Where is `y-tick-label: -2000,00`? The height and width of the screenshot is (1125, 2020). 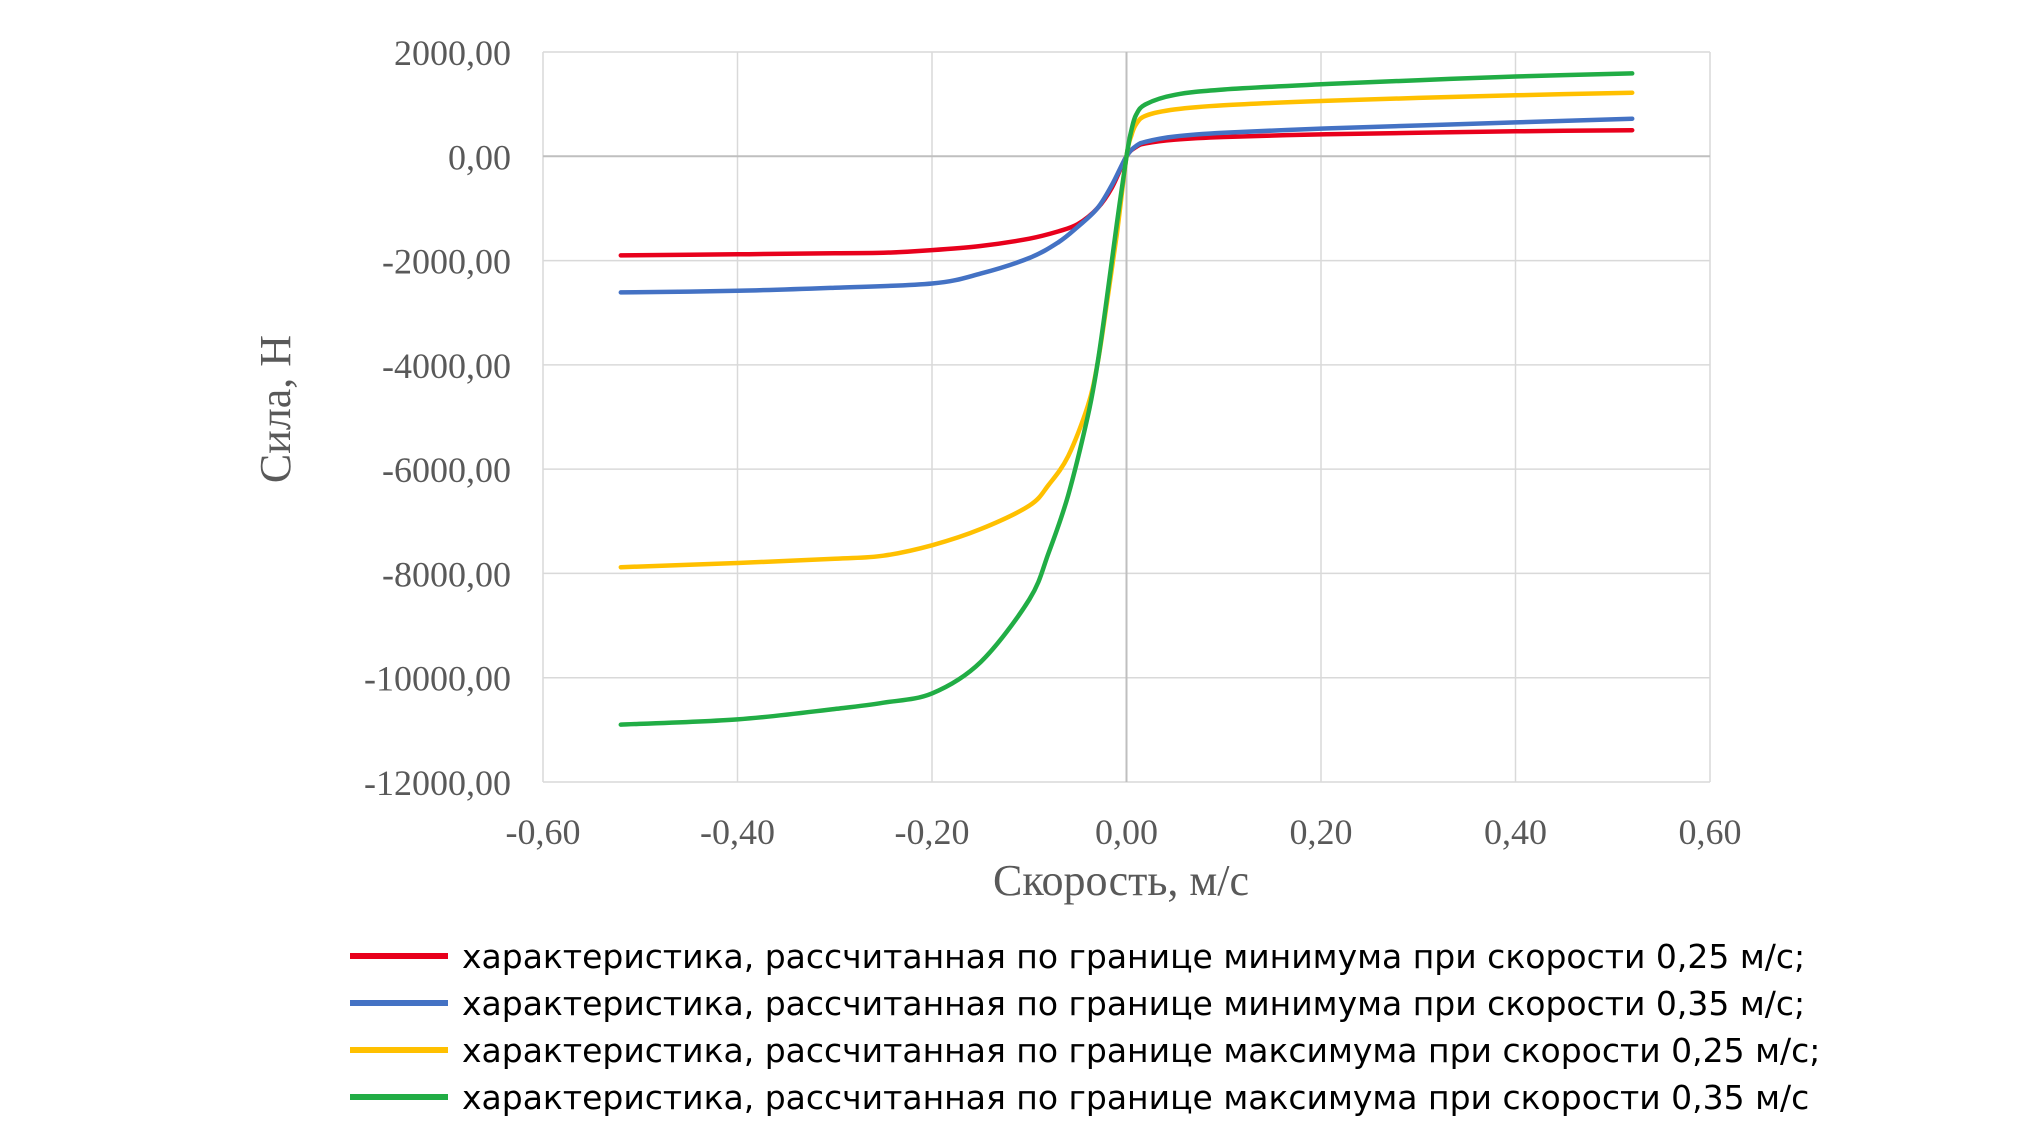 y-tick-label: -2000,00 is located at coordinates (446, 262).